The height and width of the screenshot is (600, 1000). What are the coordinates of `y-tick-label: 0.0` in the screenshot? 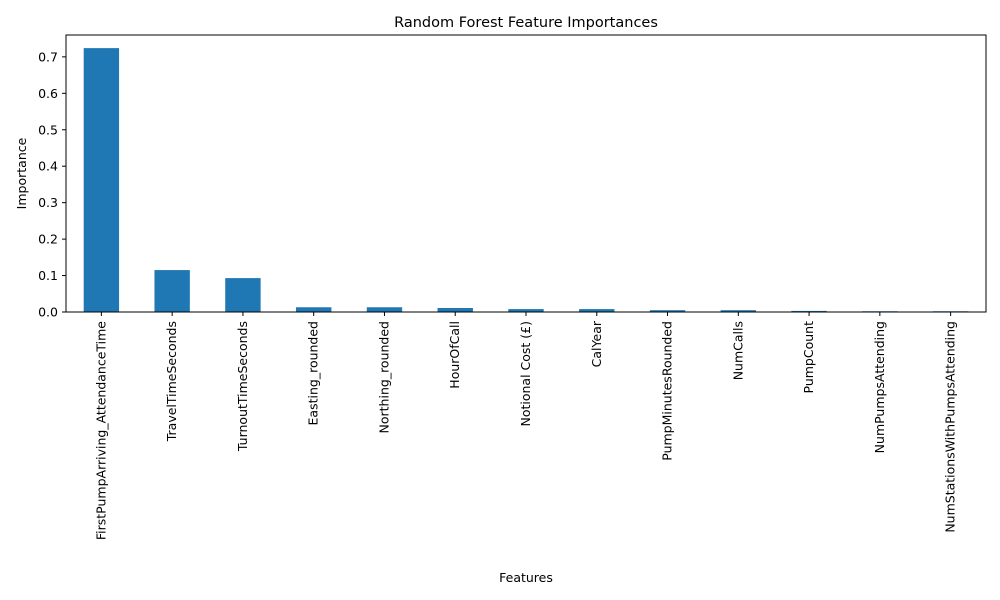 It's located at (48, 312).